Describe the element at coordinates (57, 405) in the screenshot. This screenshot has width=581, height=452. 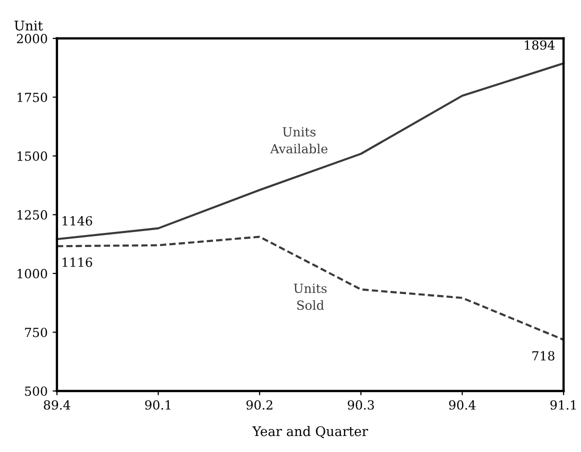
I see `x-tick-label: 89.4` at that location.